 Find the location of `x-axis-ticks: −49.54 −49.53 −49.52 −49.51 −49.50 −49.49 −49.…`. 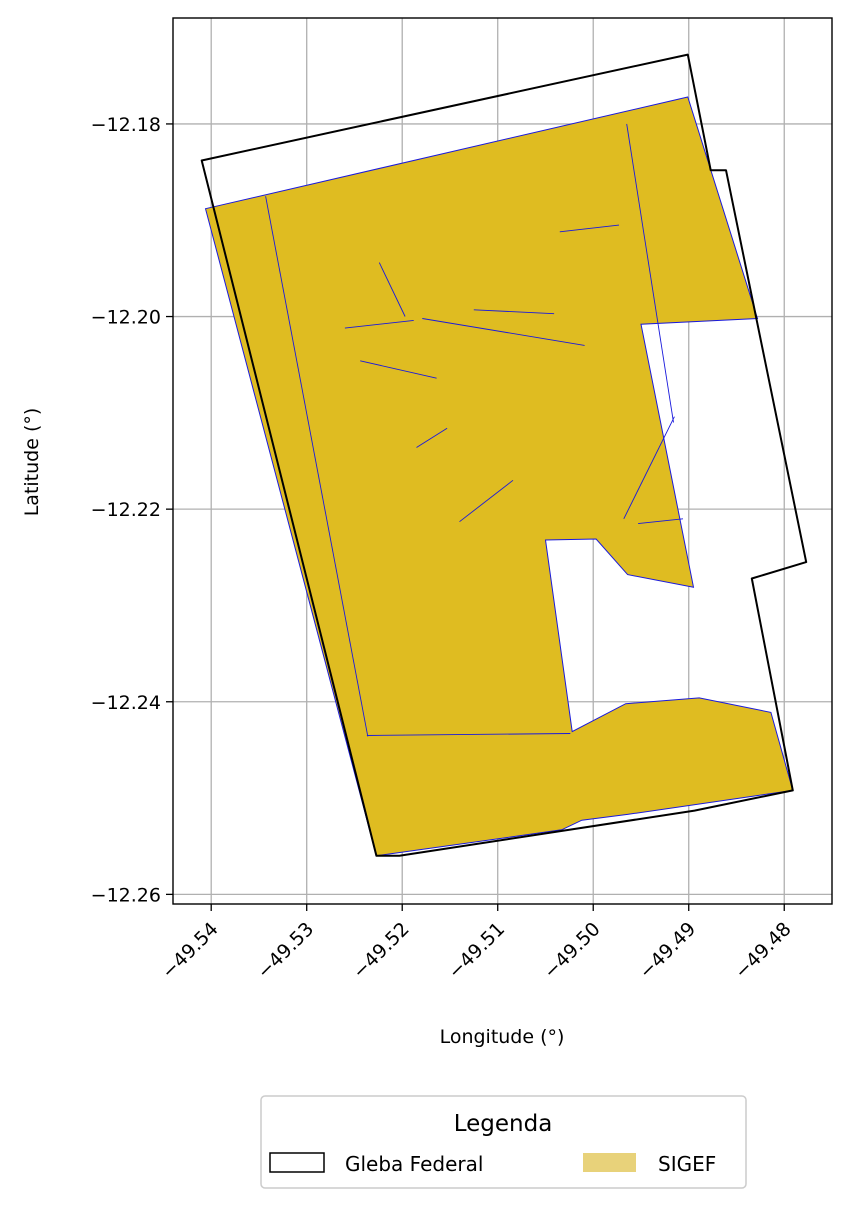

x-axis-ticks: −49.54 −49.53 −49.52 −49.51 −49.50 −49.49 −49.… is located at coordinates (476, 943).